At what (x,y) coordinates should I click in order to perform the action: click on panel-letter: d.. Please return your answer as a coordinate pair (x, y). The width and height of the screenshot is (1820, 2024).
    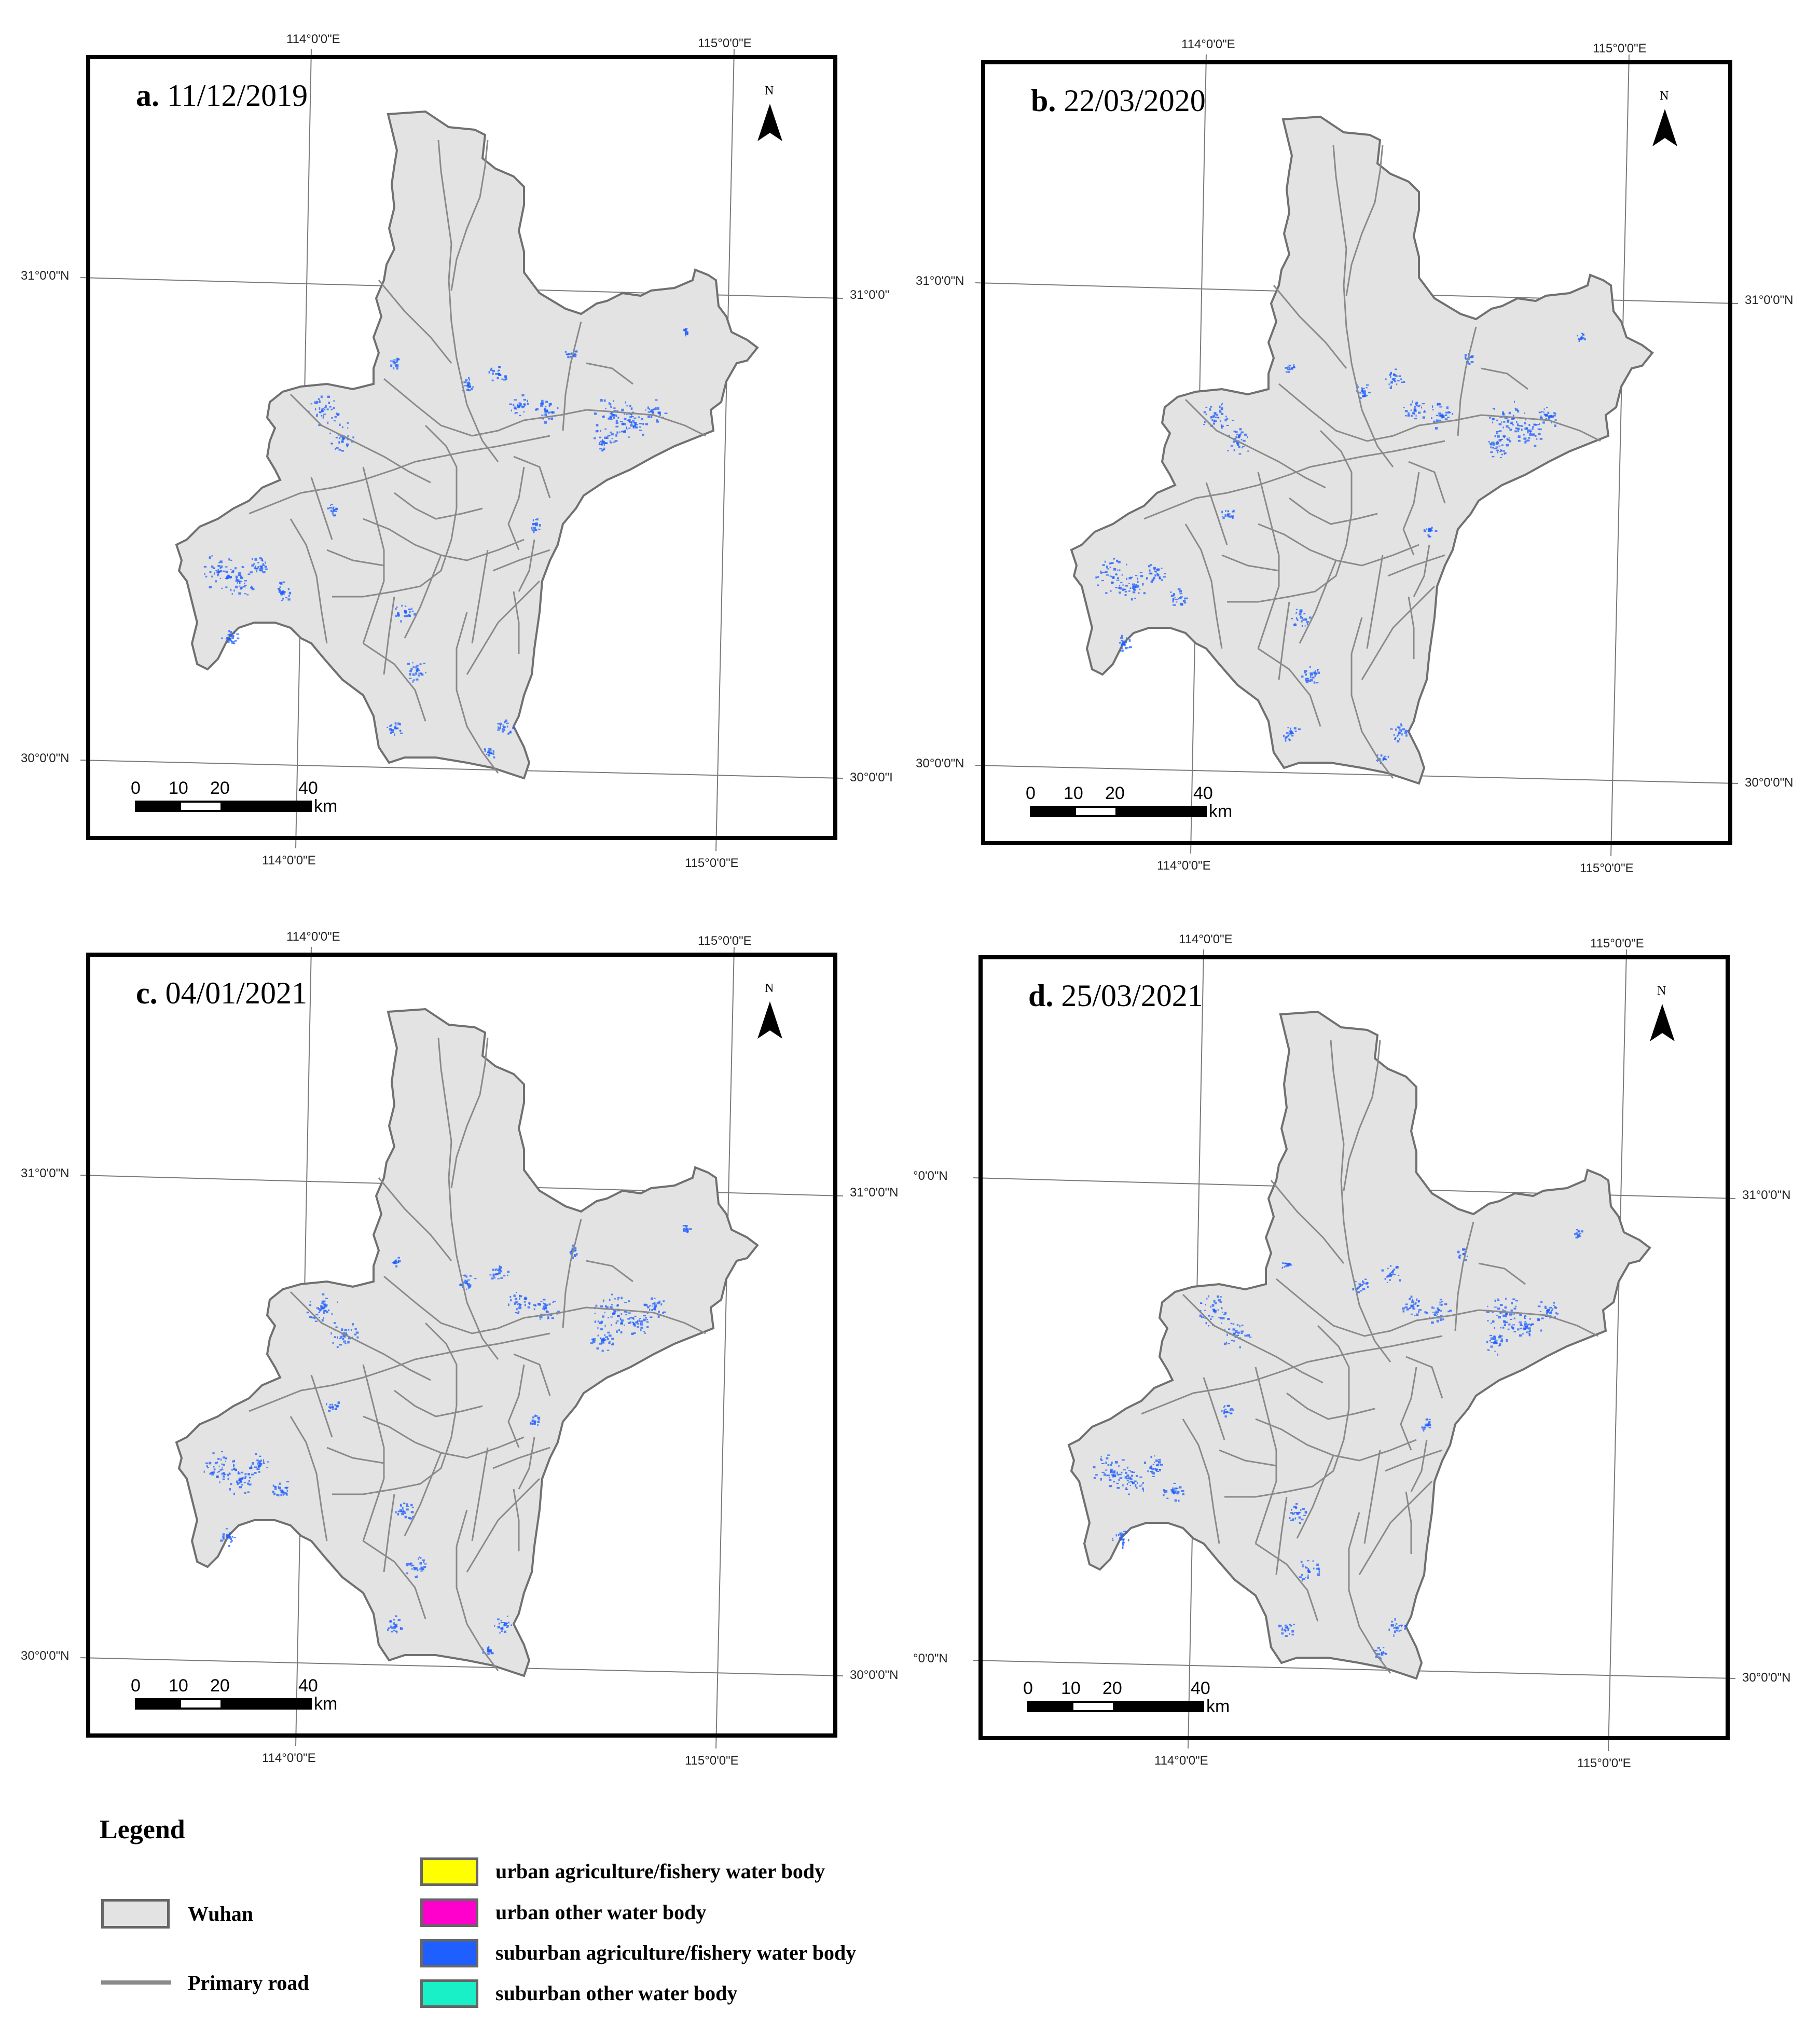
    Looking at the image, I should click on (1041, 996).